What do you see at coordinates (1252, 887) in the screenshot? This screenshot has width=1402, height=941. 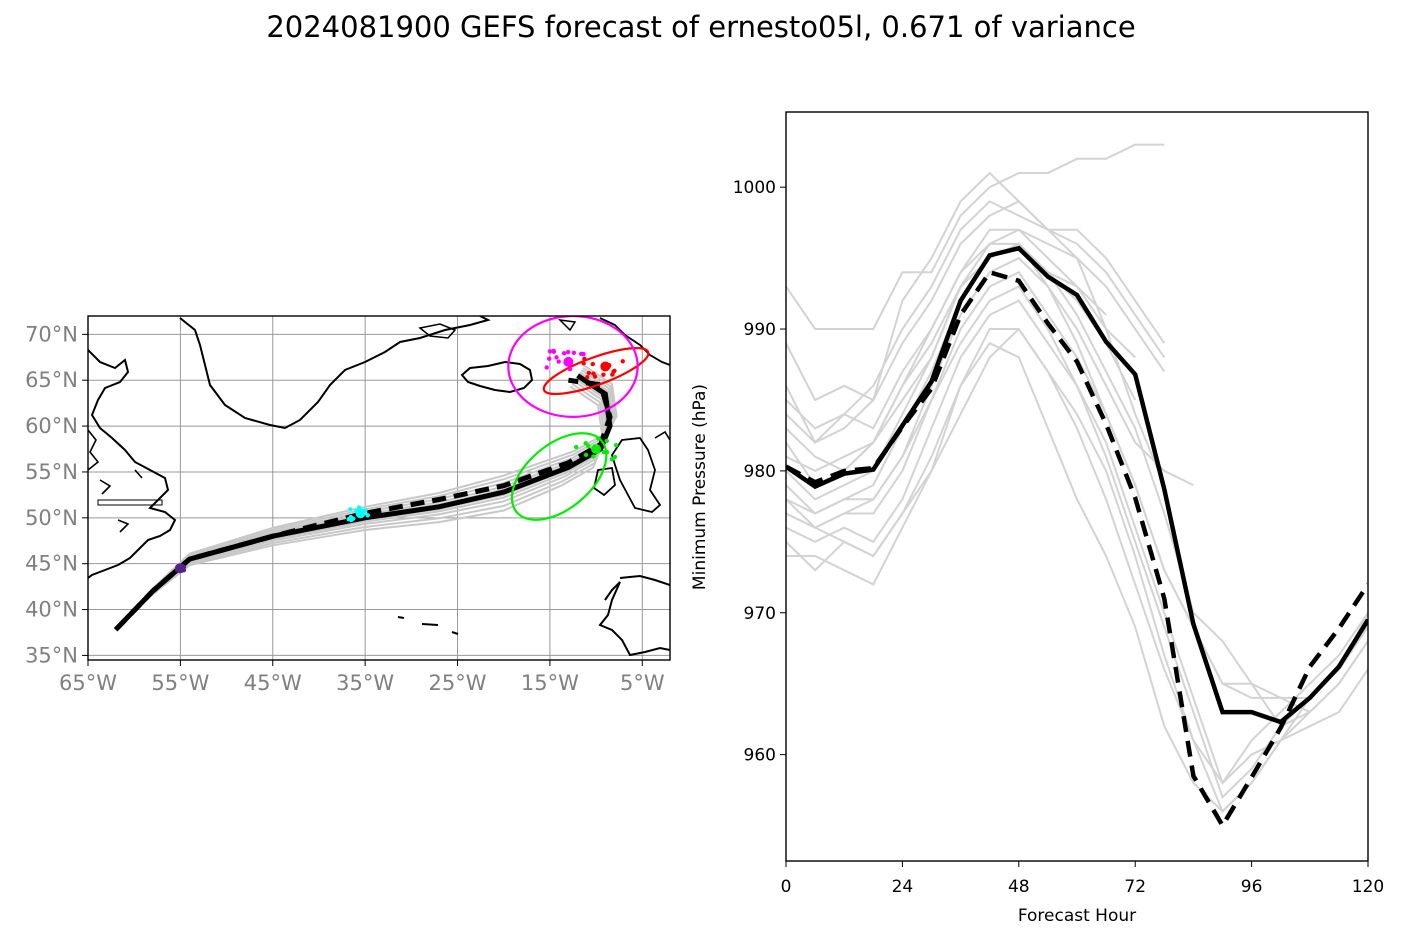 I see `pressure-xtick-label: 96` at bounding box center [1252, 887].